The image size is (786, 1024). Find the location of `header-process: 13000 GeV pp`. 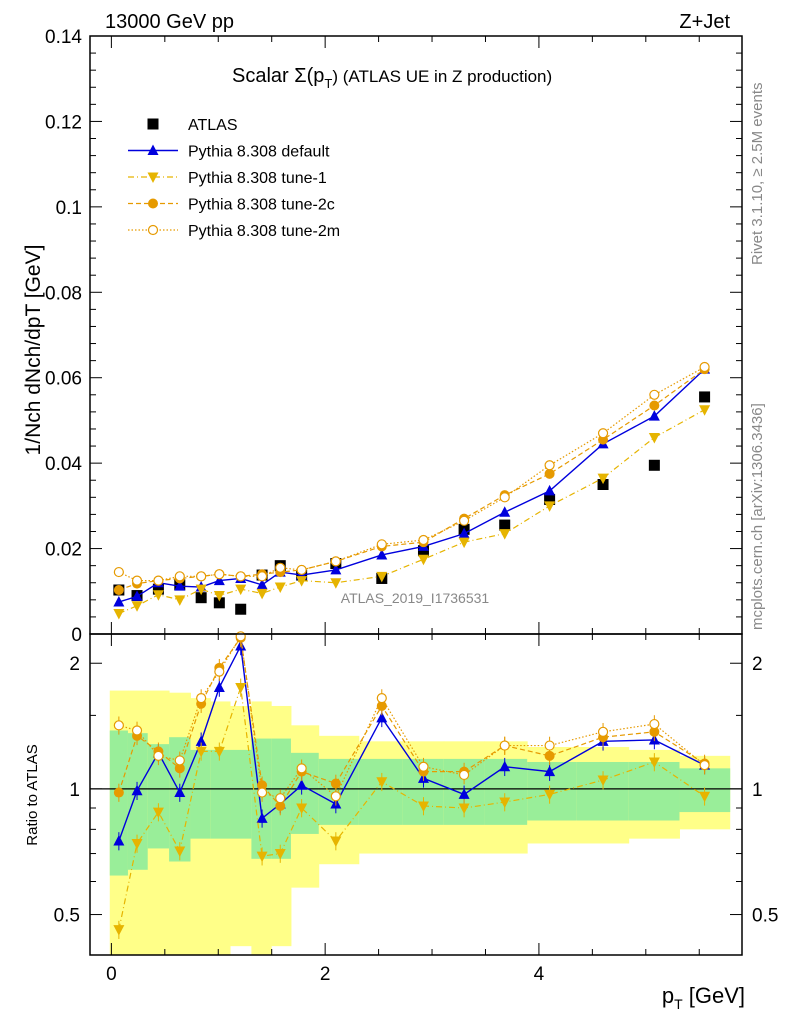

header-process: 13000 GeV pp is located at coordinates (169, 22).